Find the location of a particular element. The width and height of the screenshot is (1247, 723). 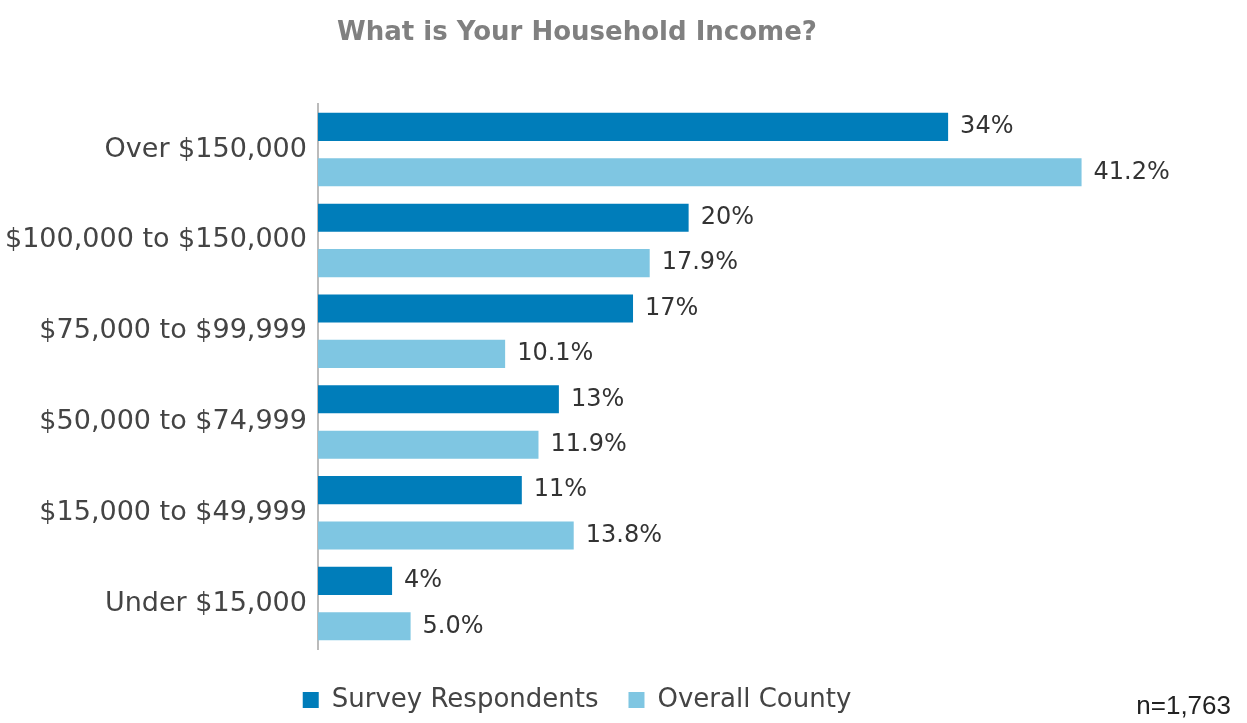

data-label: 13.8% is located at coordinates (623, 533).